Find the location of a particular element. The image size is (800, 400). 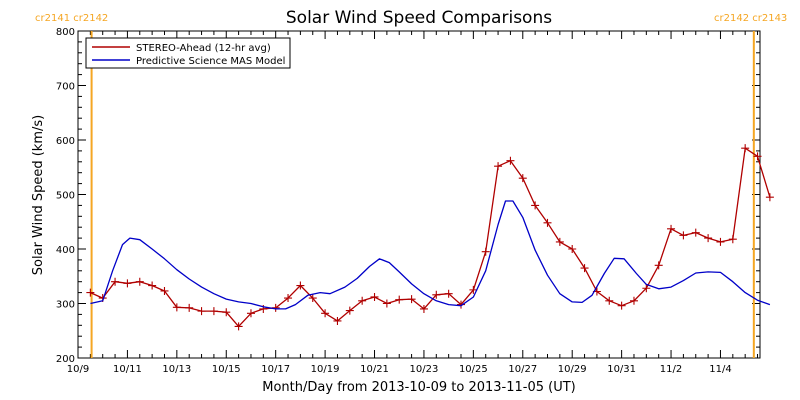

x-tick-label: 10/31 is located at coordinates (621, 369).